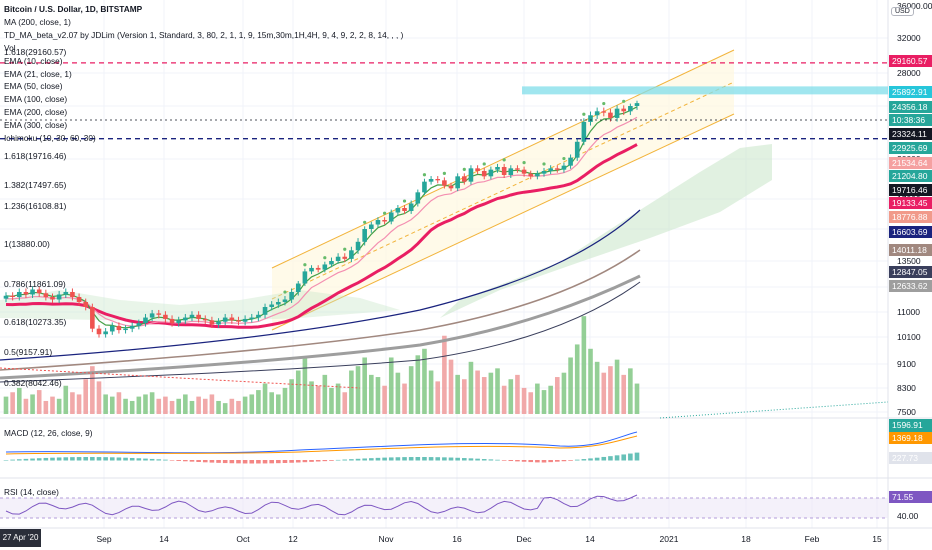 This screenshot has width=932, height=550. What do you see at coordinates (33, 86) in the screenshot?
I see `legend-ema50: EMA (50, close)` at bounding box center [33, 86].